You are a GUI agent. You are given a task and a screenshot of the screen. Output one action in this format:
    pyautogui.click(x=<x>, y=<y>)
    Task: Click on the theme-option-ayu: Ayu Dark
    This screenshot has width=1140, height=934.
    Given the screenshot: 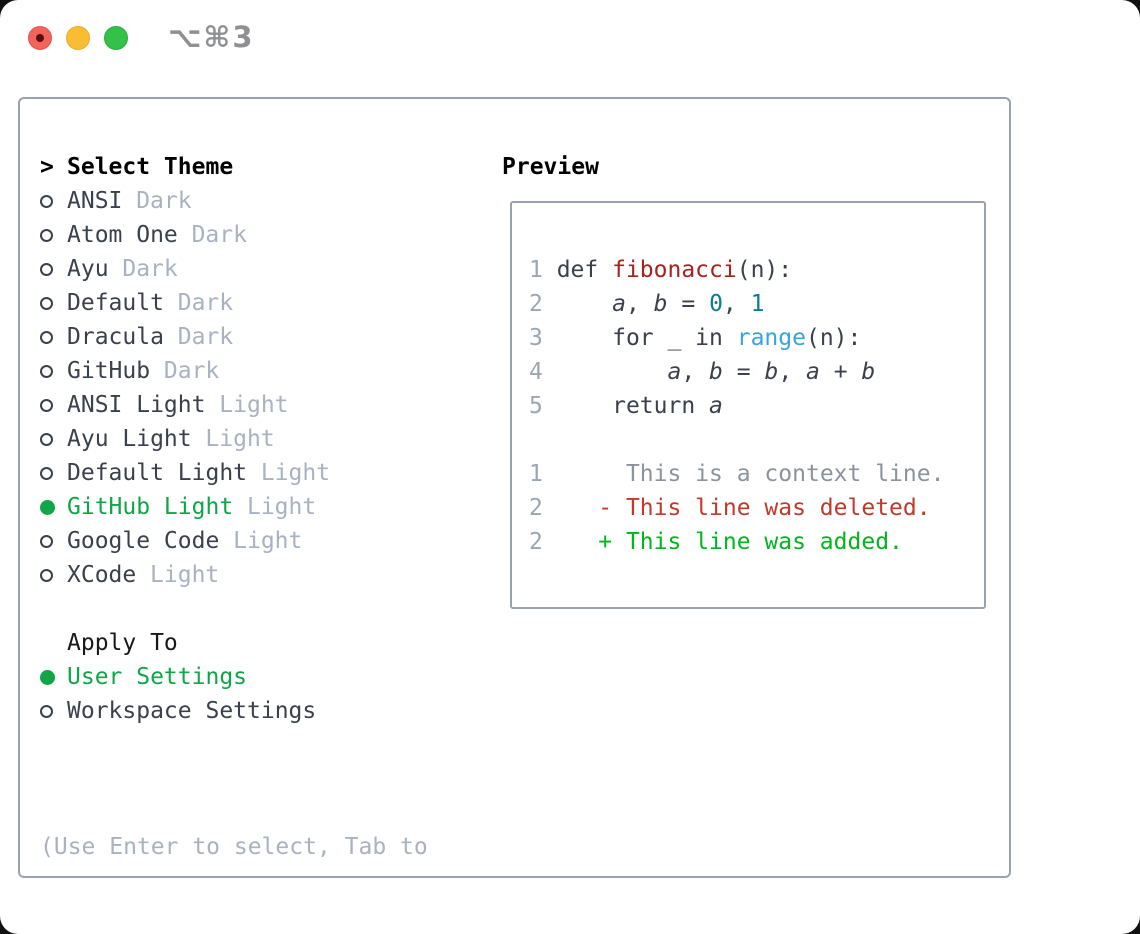 What is the action you would take?
    pyautogui.click(x=185, y=269)
    